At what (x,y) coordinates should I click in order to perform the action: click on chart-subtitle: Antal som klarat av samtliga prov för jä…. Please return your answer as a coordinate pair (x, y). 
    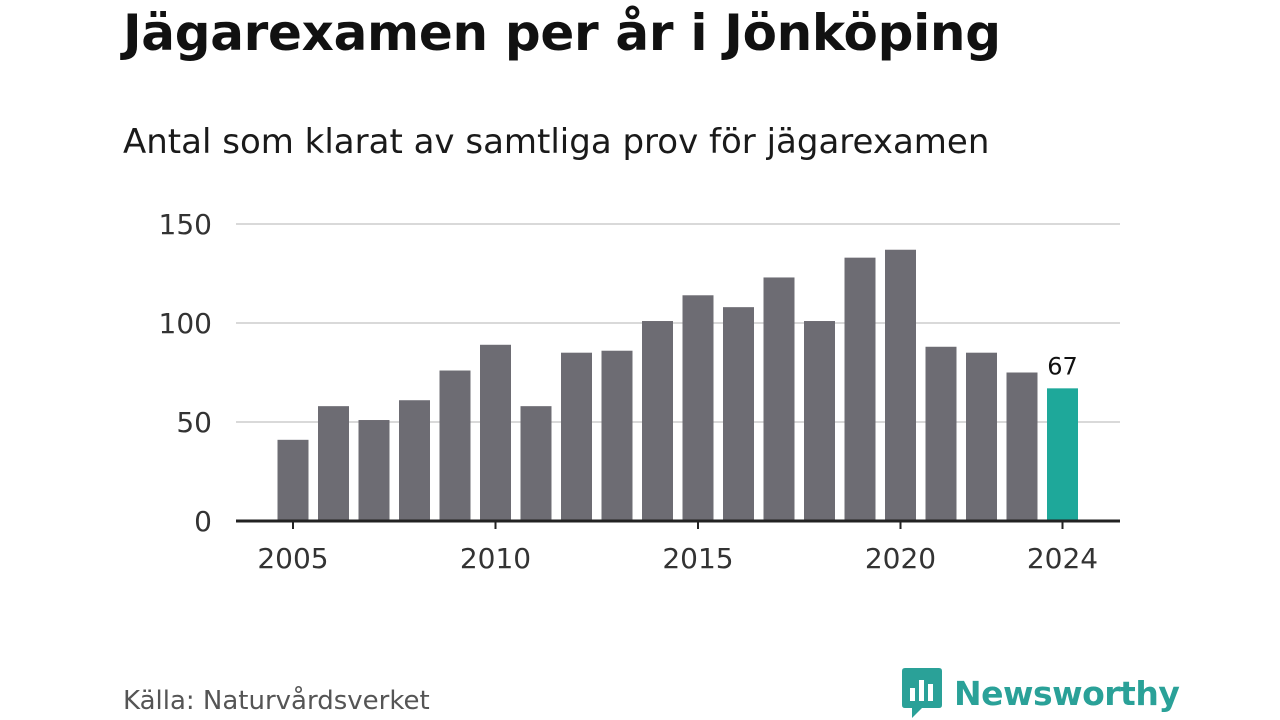
    Looking at the image, I should click on (556, 142).